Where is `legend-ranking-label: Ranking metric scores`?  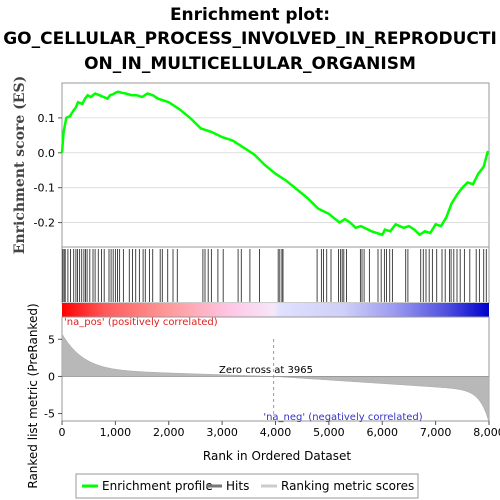
legend-ranking-label: Ranking metric scores is located at coordinates (347, 486).